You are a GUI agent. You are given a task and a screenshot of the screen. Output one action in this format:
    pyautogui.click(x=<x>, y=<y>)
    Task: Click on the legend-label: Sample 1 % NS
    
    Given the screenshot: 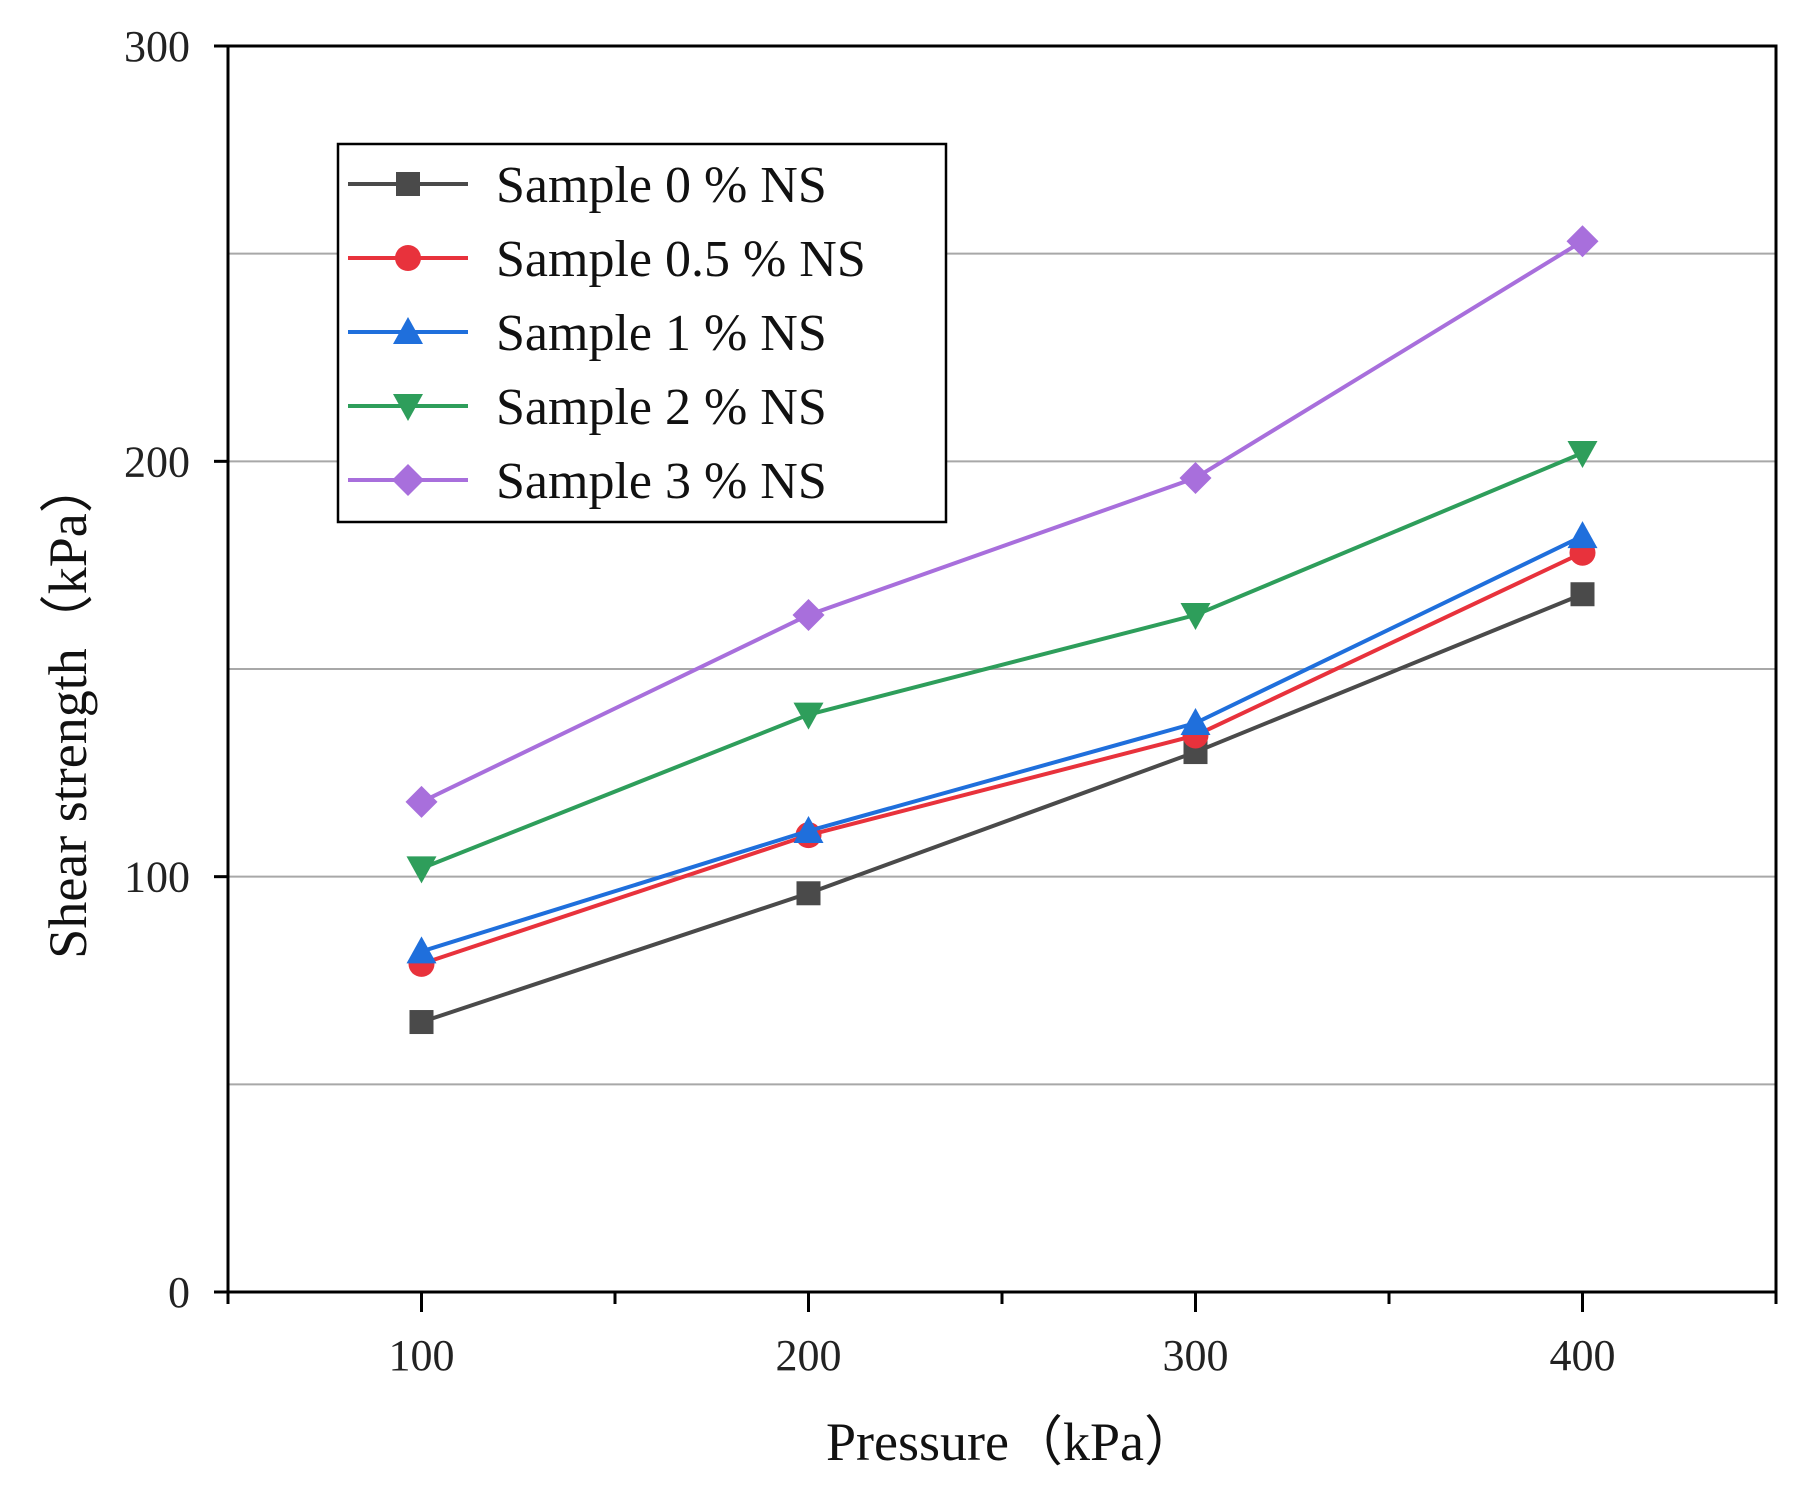 What is the action you would take?
    pyautogui.click(x=661, y=333)
    